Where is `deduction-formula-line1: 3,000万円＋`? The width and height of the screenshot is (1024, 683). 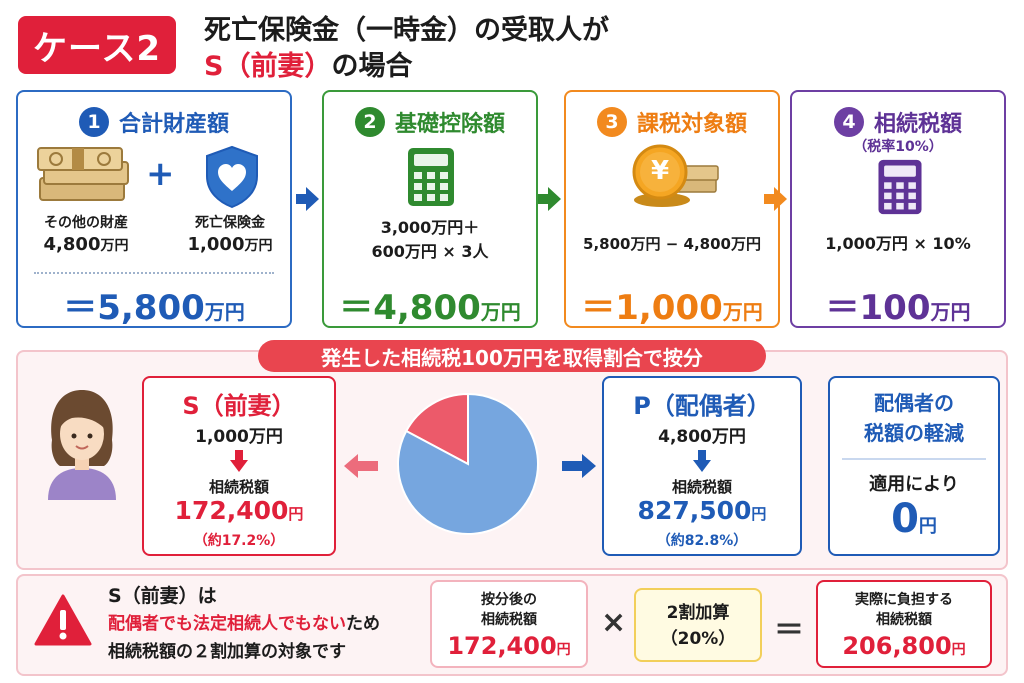
deduction-formula-line1: 3,000万円＋ is located at coordinates (430, 227).